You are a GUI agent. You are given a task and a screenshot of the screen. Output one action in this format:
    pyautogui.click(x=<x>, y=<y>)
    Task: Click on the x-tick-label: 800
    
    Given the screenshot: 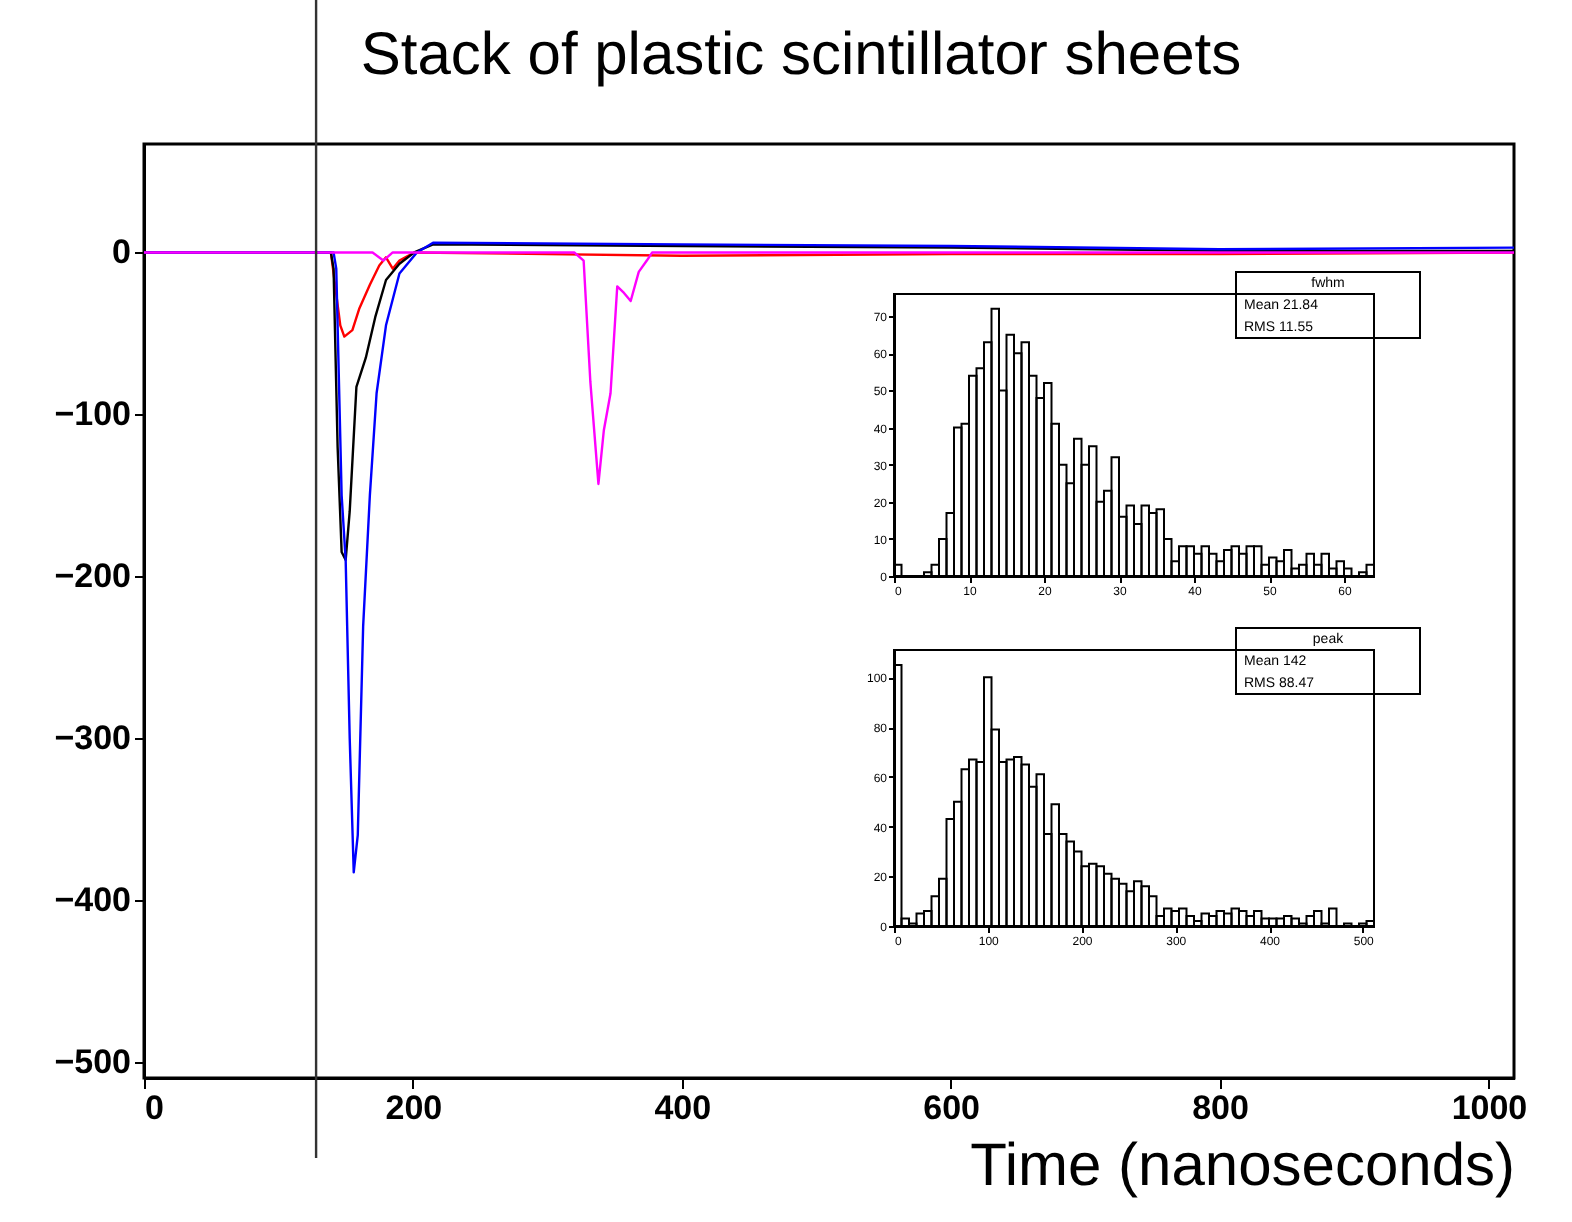 What is the action you would take?
    pyautogui.click(x=1220, y=1108)
    